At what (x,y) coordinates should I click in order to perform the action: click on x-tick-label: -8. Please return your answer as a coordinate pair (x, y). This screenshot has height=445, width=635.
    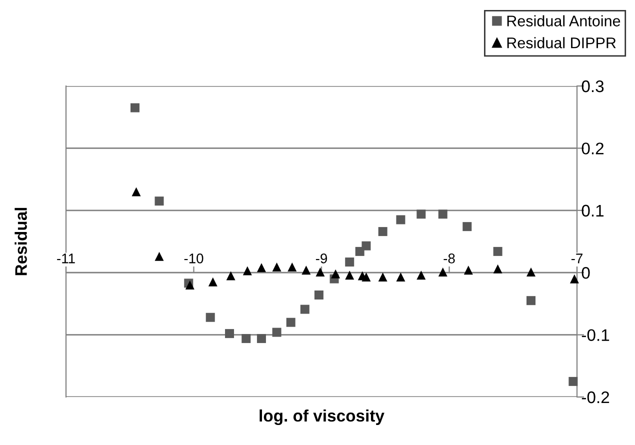
    Looking at the image, I should click on (449, 259).